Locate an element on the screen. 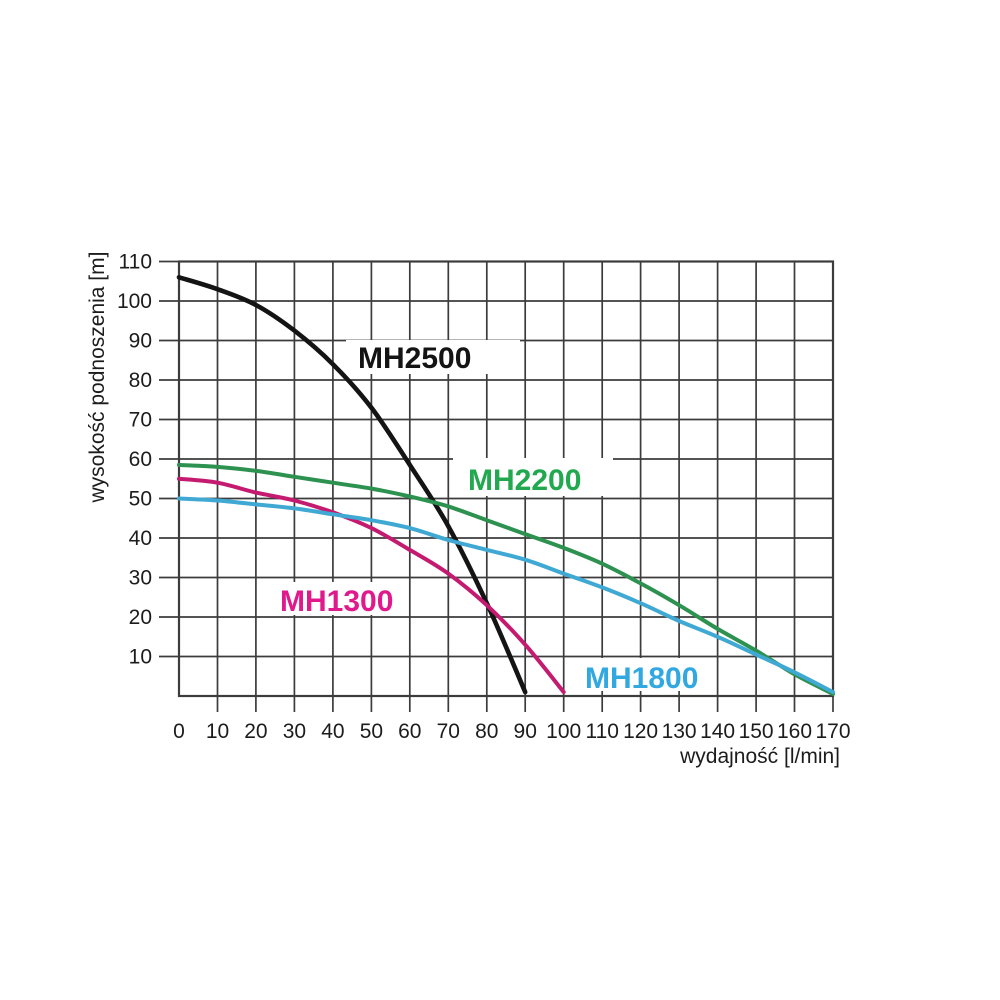 This screenshot has width=1000, height=1000. series-label-MH2500: MH2500 is located at coordinates (414, 358).